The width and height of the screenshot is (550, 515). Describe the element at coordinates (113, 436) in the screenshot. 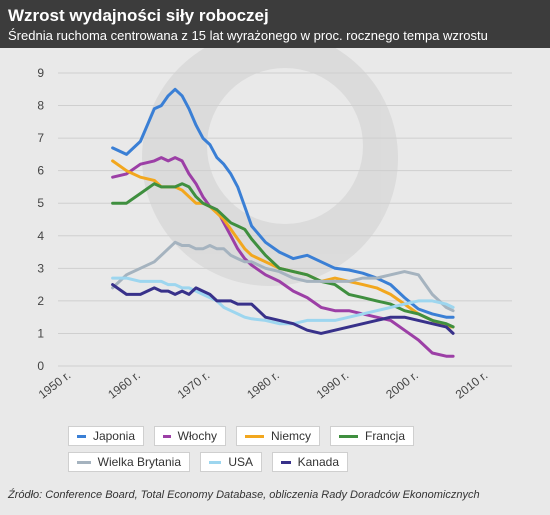

I see `legend-label: Japonia` at that location.